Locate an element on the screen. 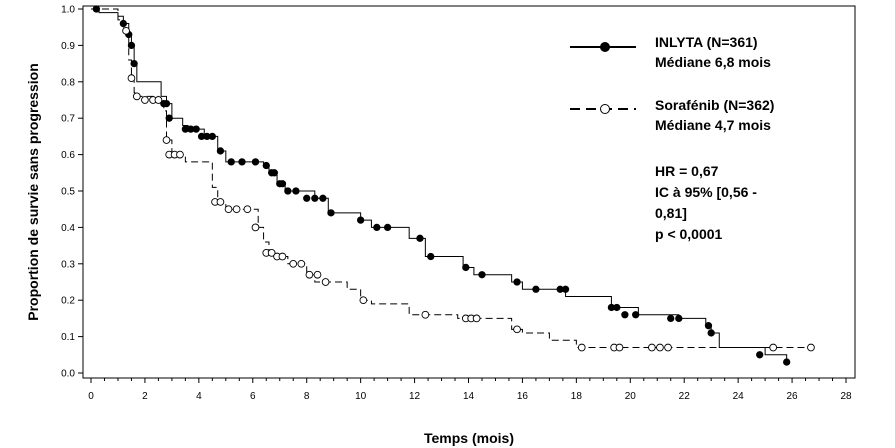 The width and height of the screenshot is (895, 448). legend-sublabel-sorafenib: Médiane 4,7 mois is located at coordinates (713, 125).